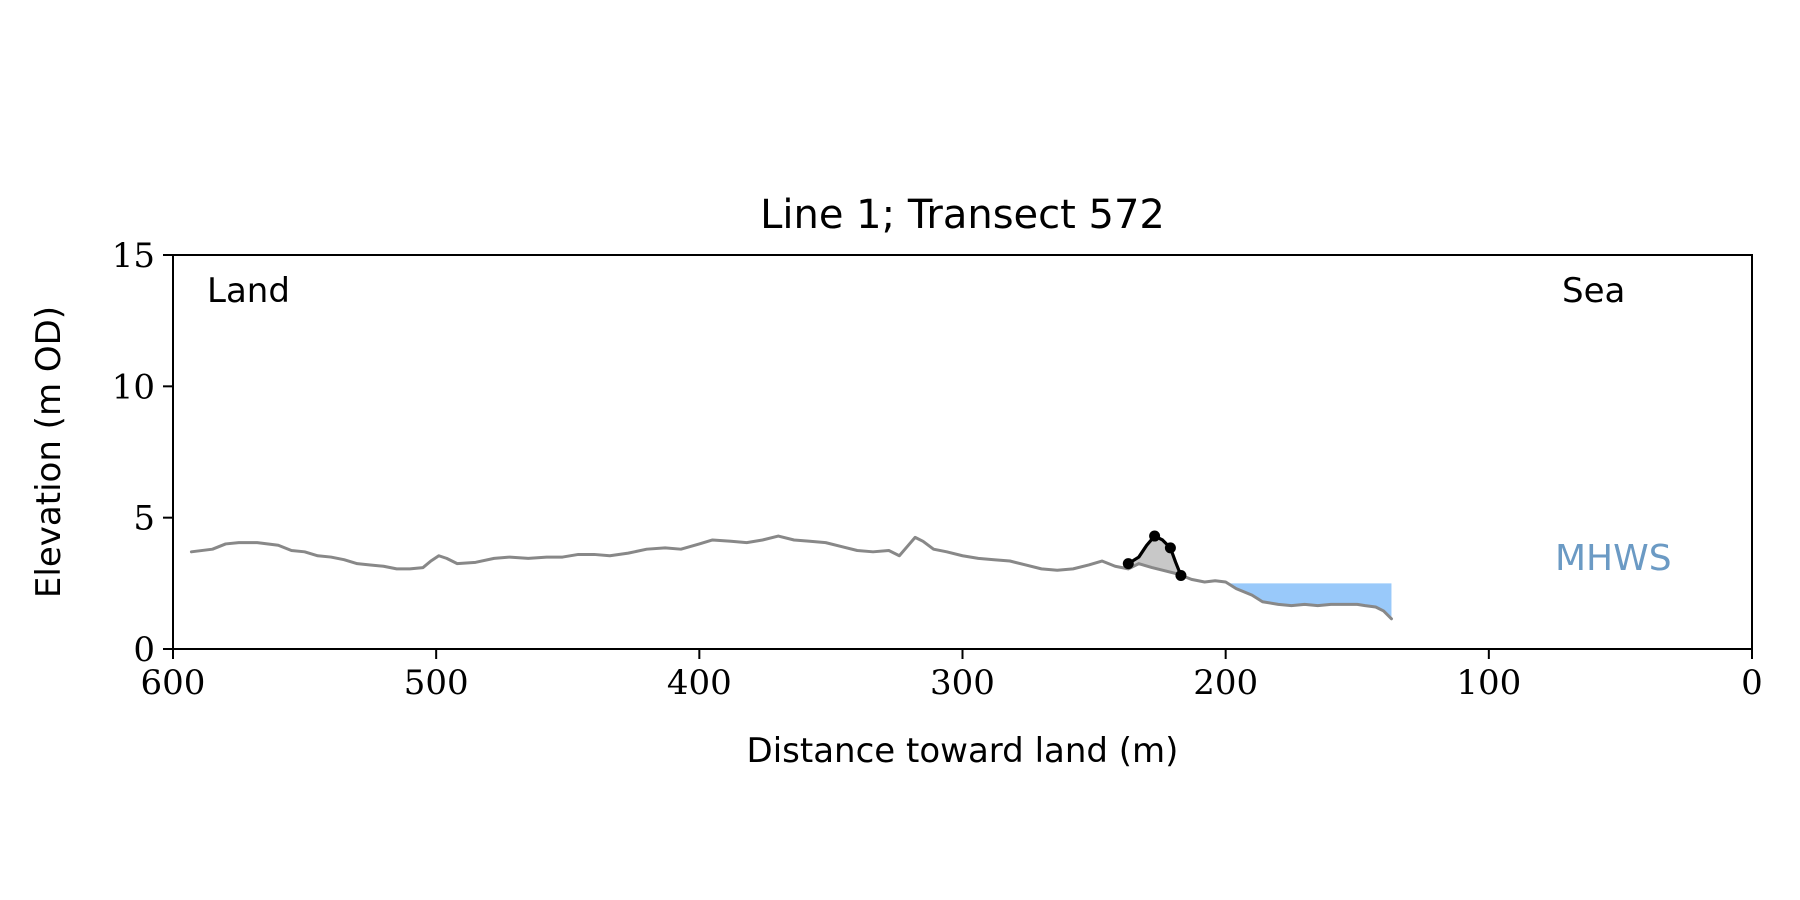 The width and height of the screenshot is (1800, 900). I want to click on y-axis-label: Elevation (m OD), so click(49, 452).